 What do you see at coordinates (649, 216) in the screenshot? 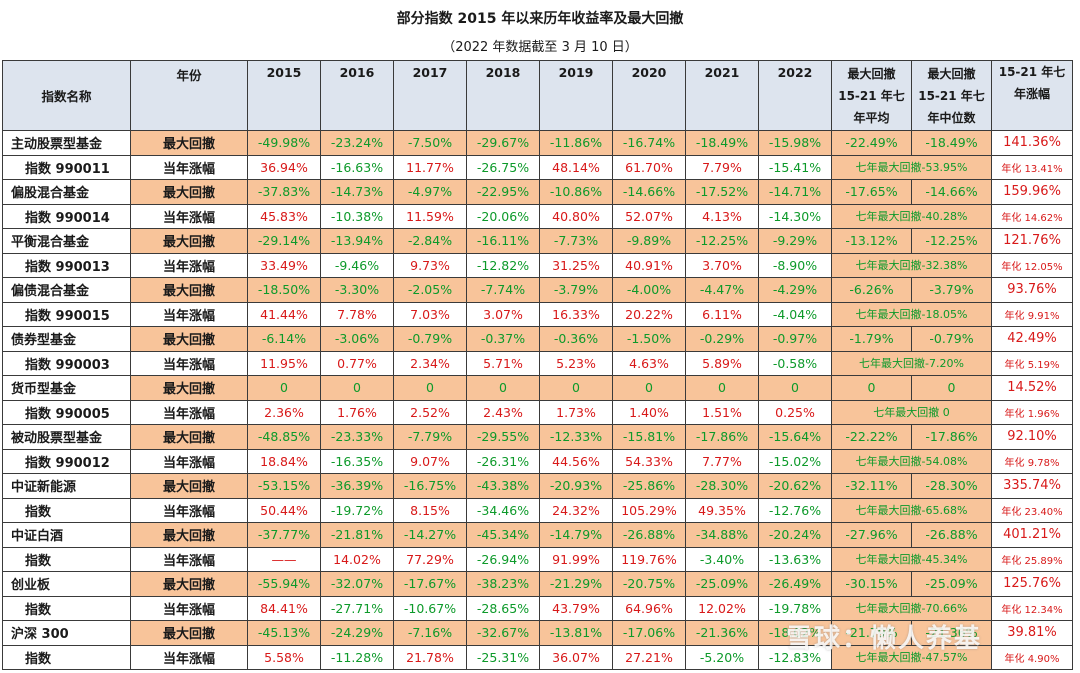
I see `gain-cell: 52.07%` at bounding box center [649, 216].